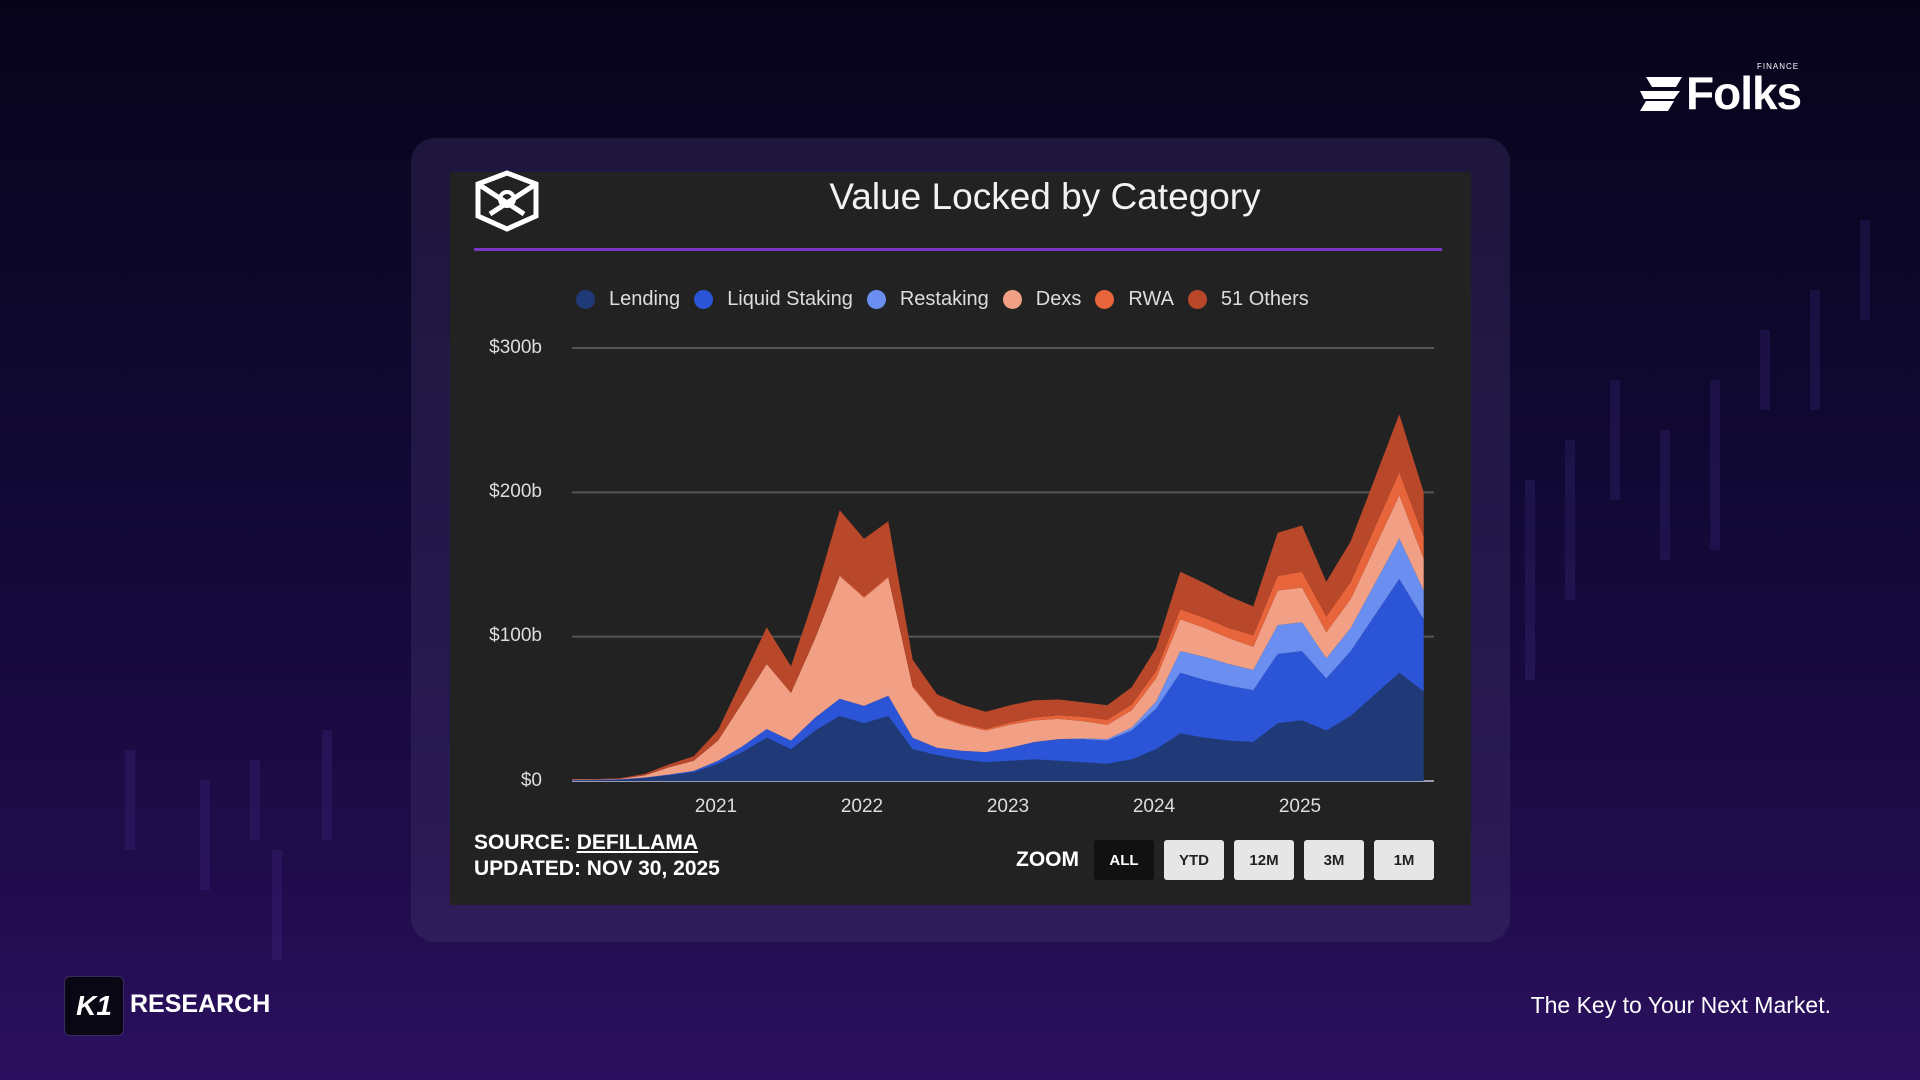 The image size is (1920, 1080). I want to click on tagline: The Key to Your Next Market., so click(1680, 1005).